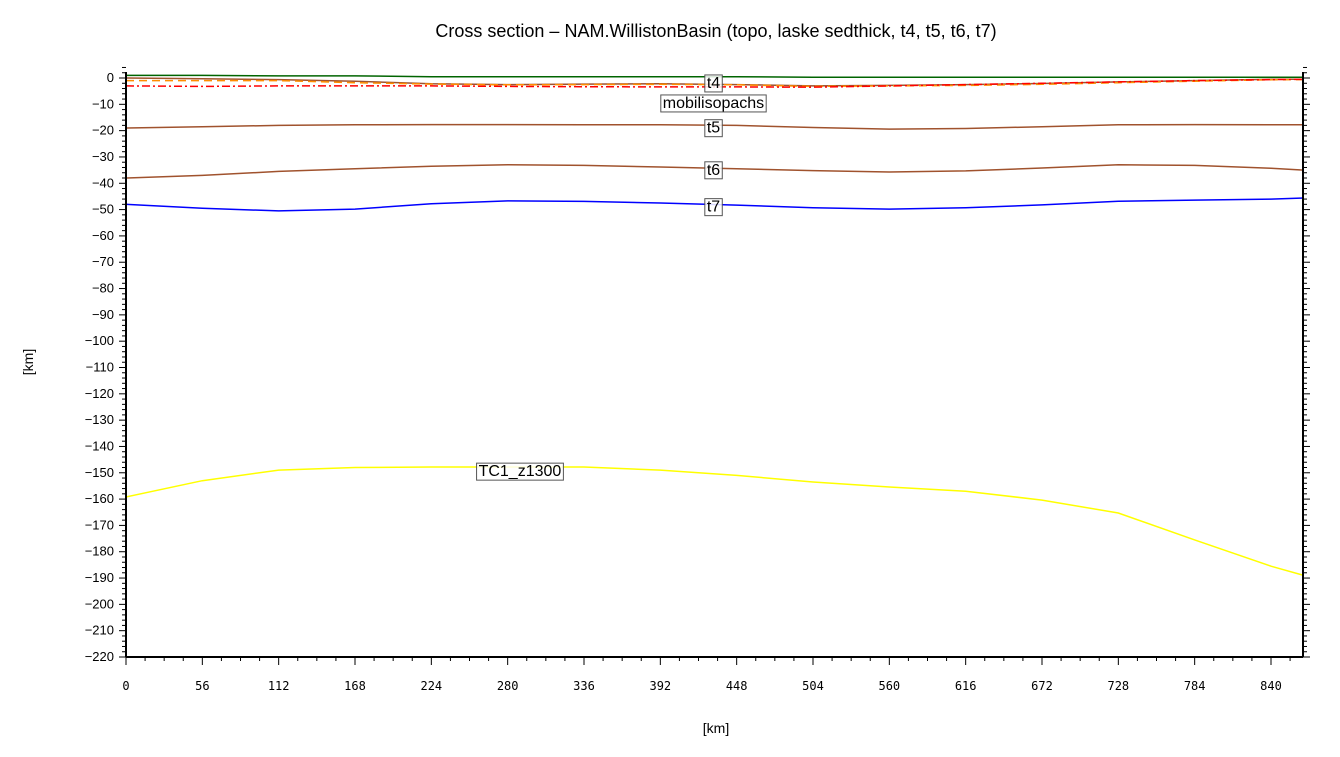  Describe the element at coordinates (279, 686) in the screenshot. I see `x-tick-label: 112` at that location.